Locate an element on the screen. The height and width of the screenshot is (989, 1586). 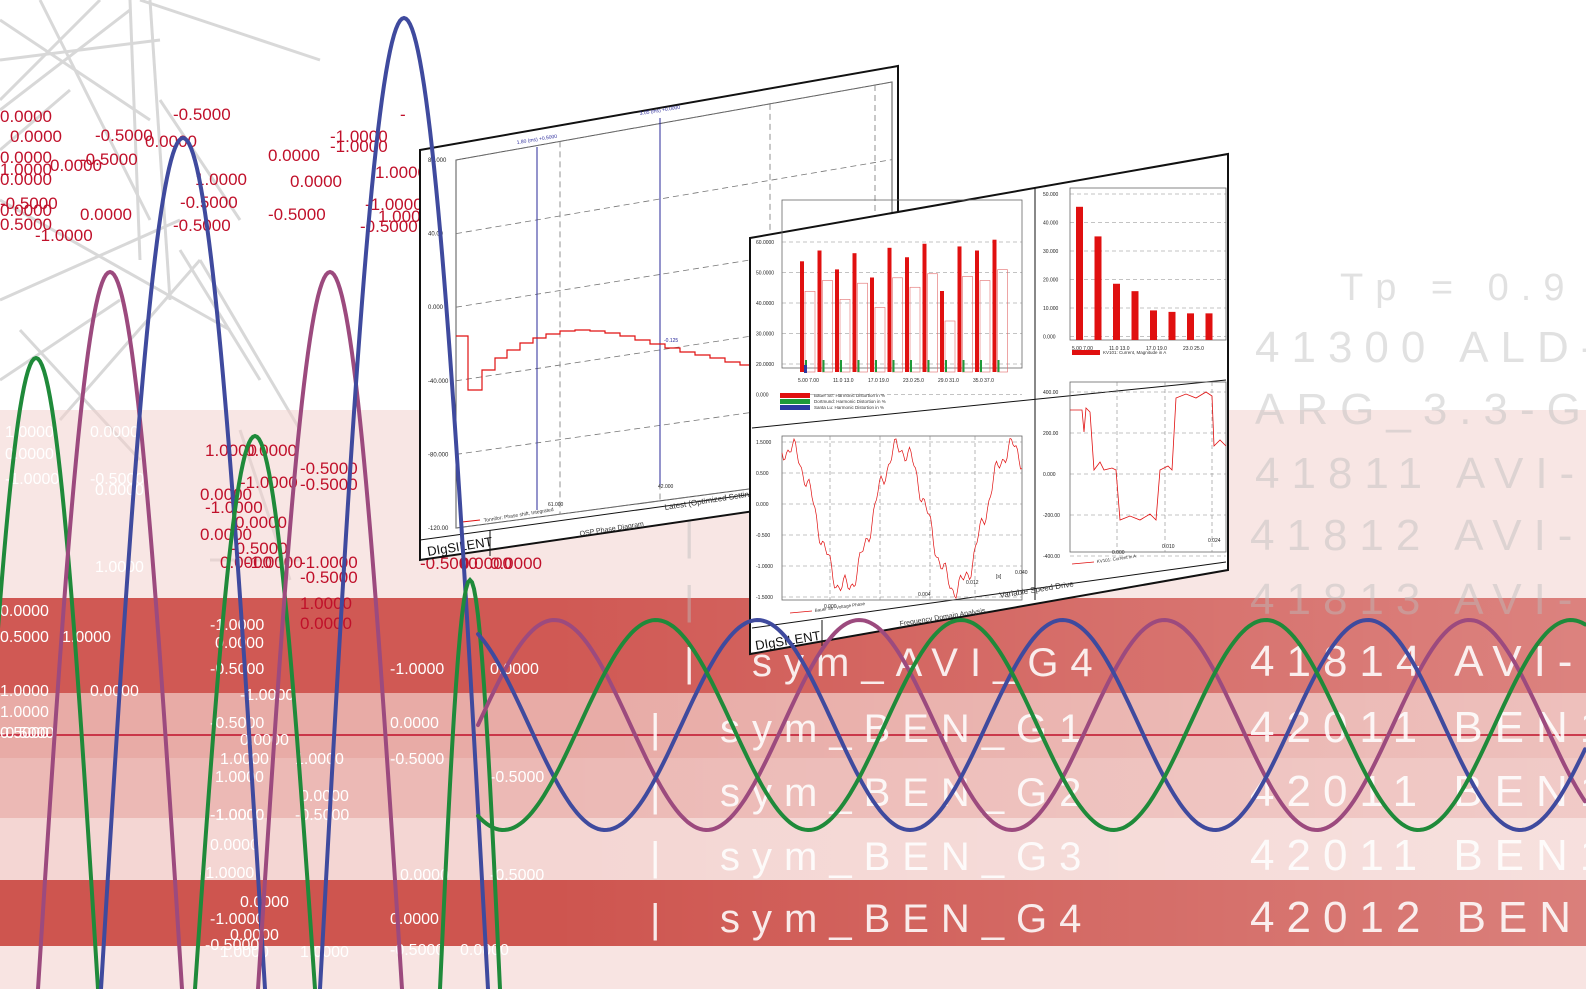
left-phase-trace is located at coordinates (605, 360).